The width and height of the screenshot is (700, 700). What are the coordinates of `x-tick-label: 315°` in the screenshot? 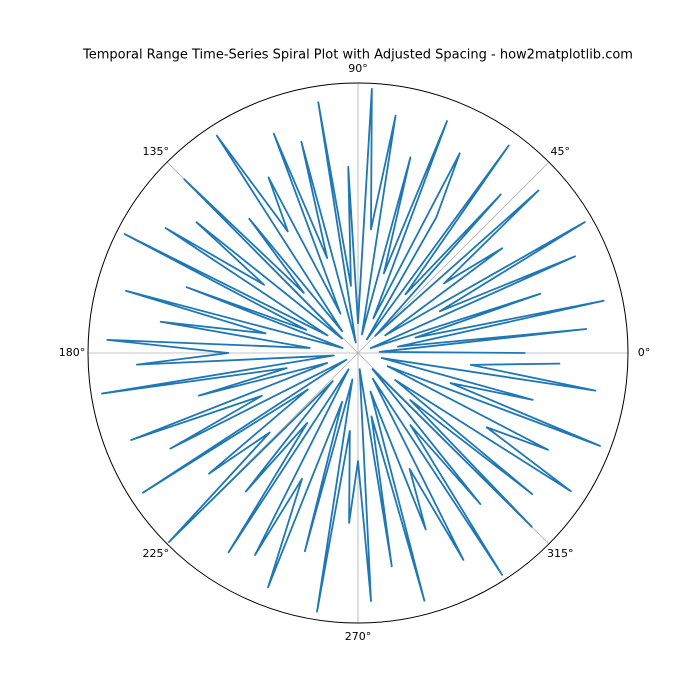 It's located at (560, 553).